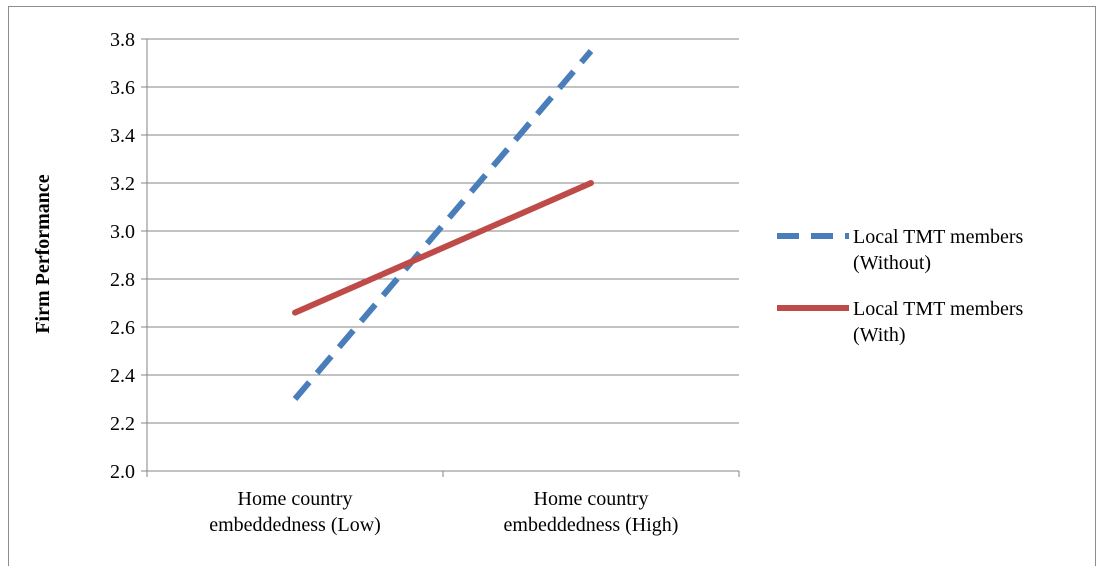  What do you see at coordinates (443, 248) in the screenshot?
I see `series-line` at bounding box center [443, 248].